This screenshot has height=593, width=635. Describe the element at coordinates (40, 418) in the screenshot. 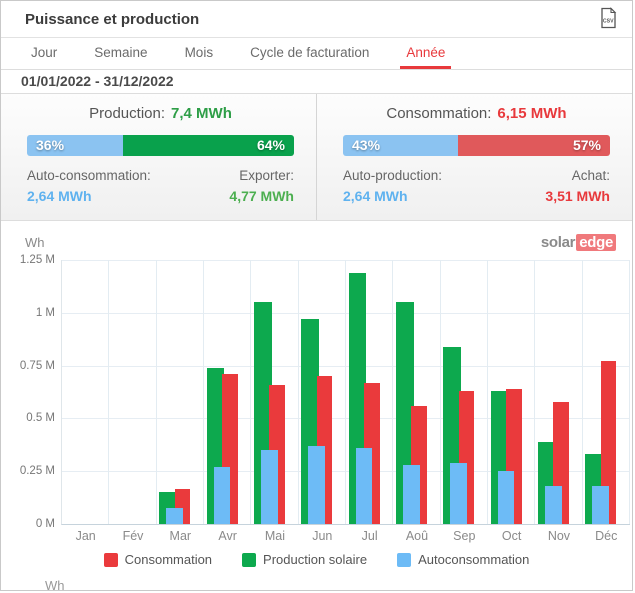

I see `y-tick-label: 0.5 M` at that location.